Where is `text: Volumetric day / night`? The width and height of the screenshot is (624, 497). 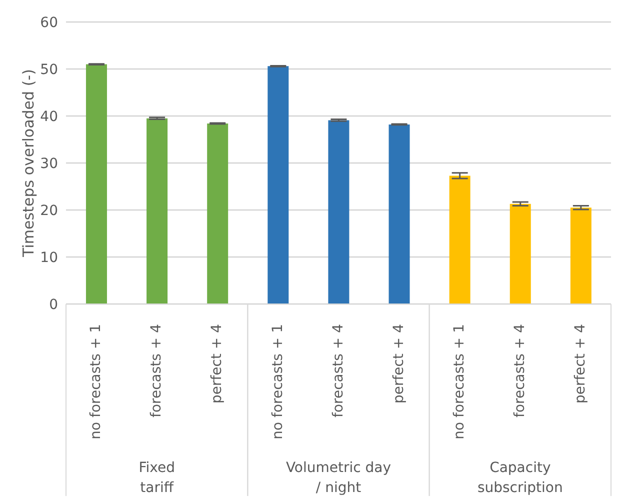 text: Volumetric day / night is located at coordinates (339, 478).